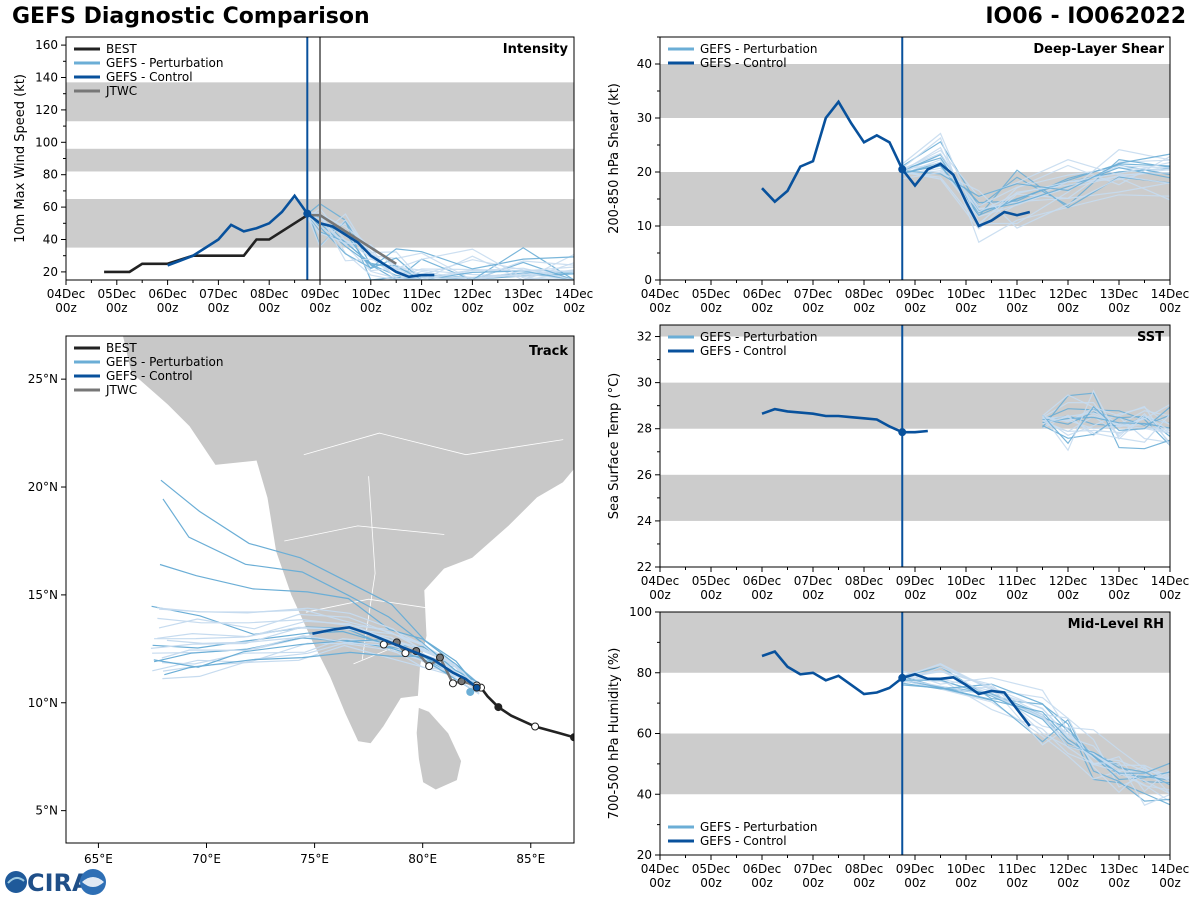 This screenshot has width=1200, height=900. What do you see at coordinates (46, 45) in the screenshot?
I see `y-tick-label: 160` at bounding box center [46, 45].